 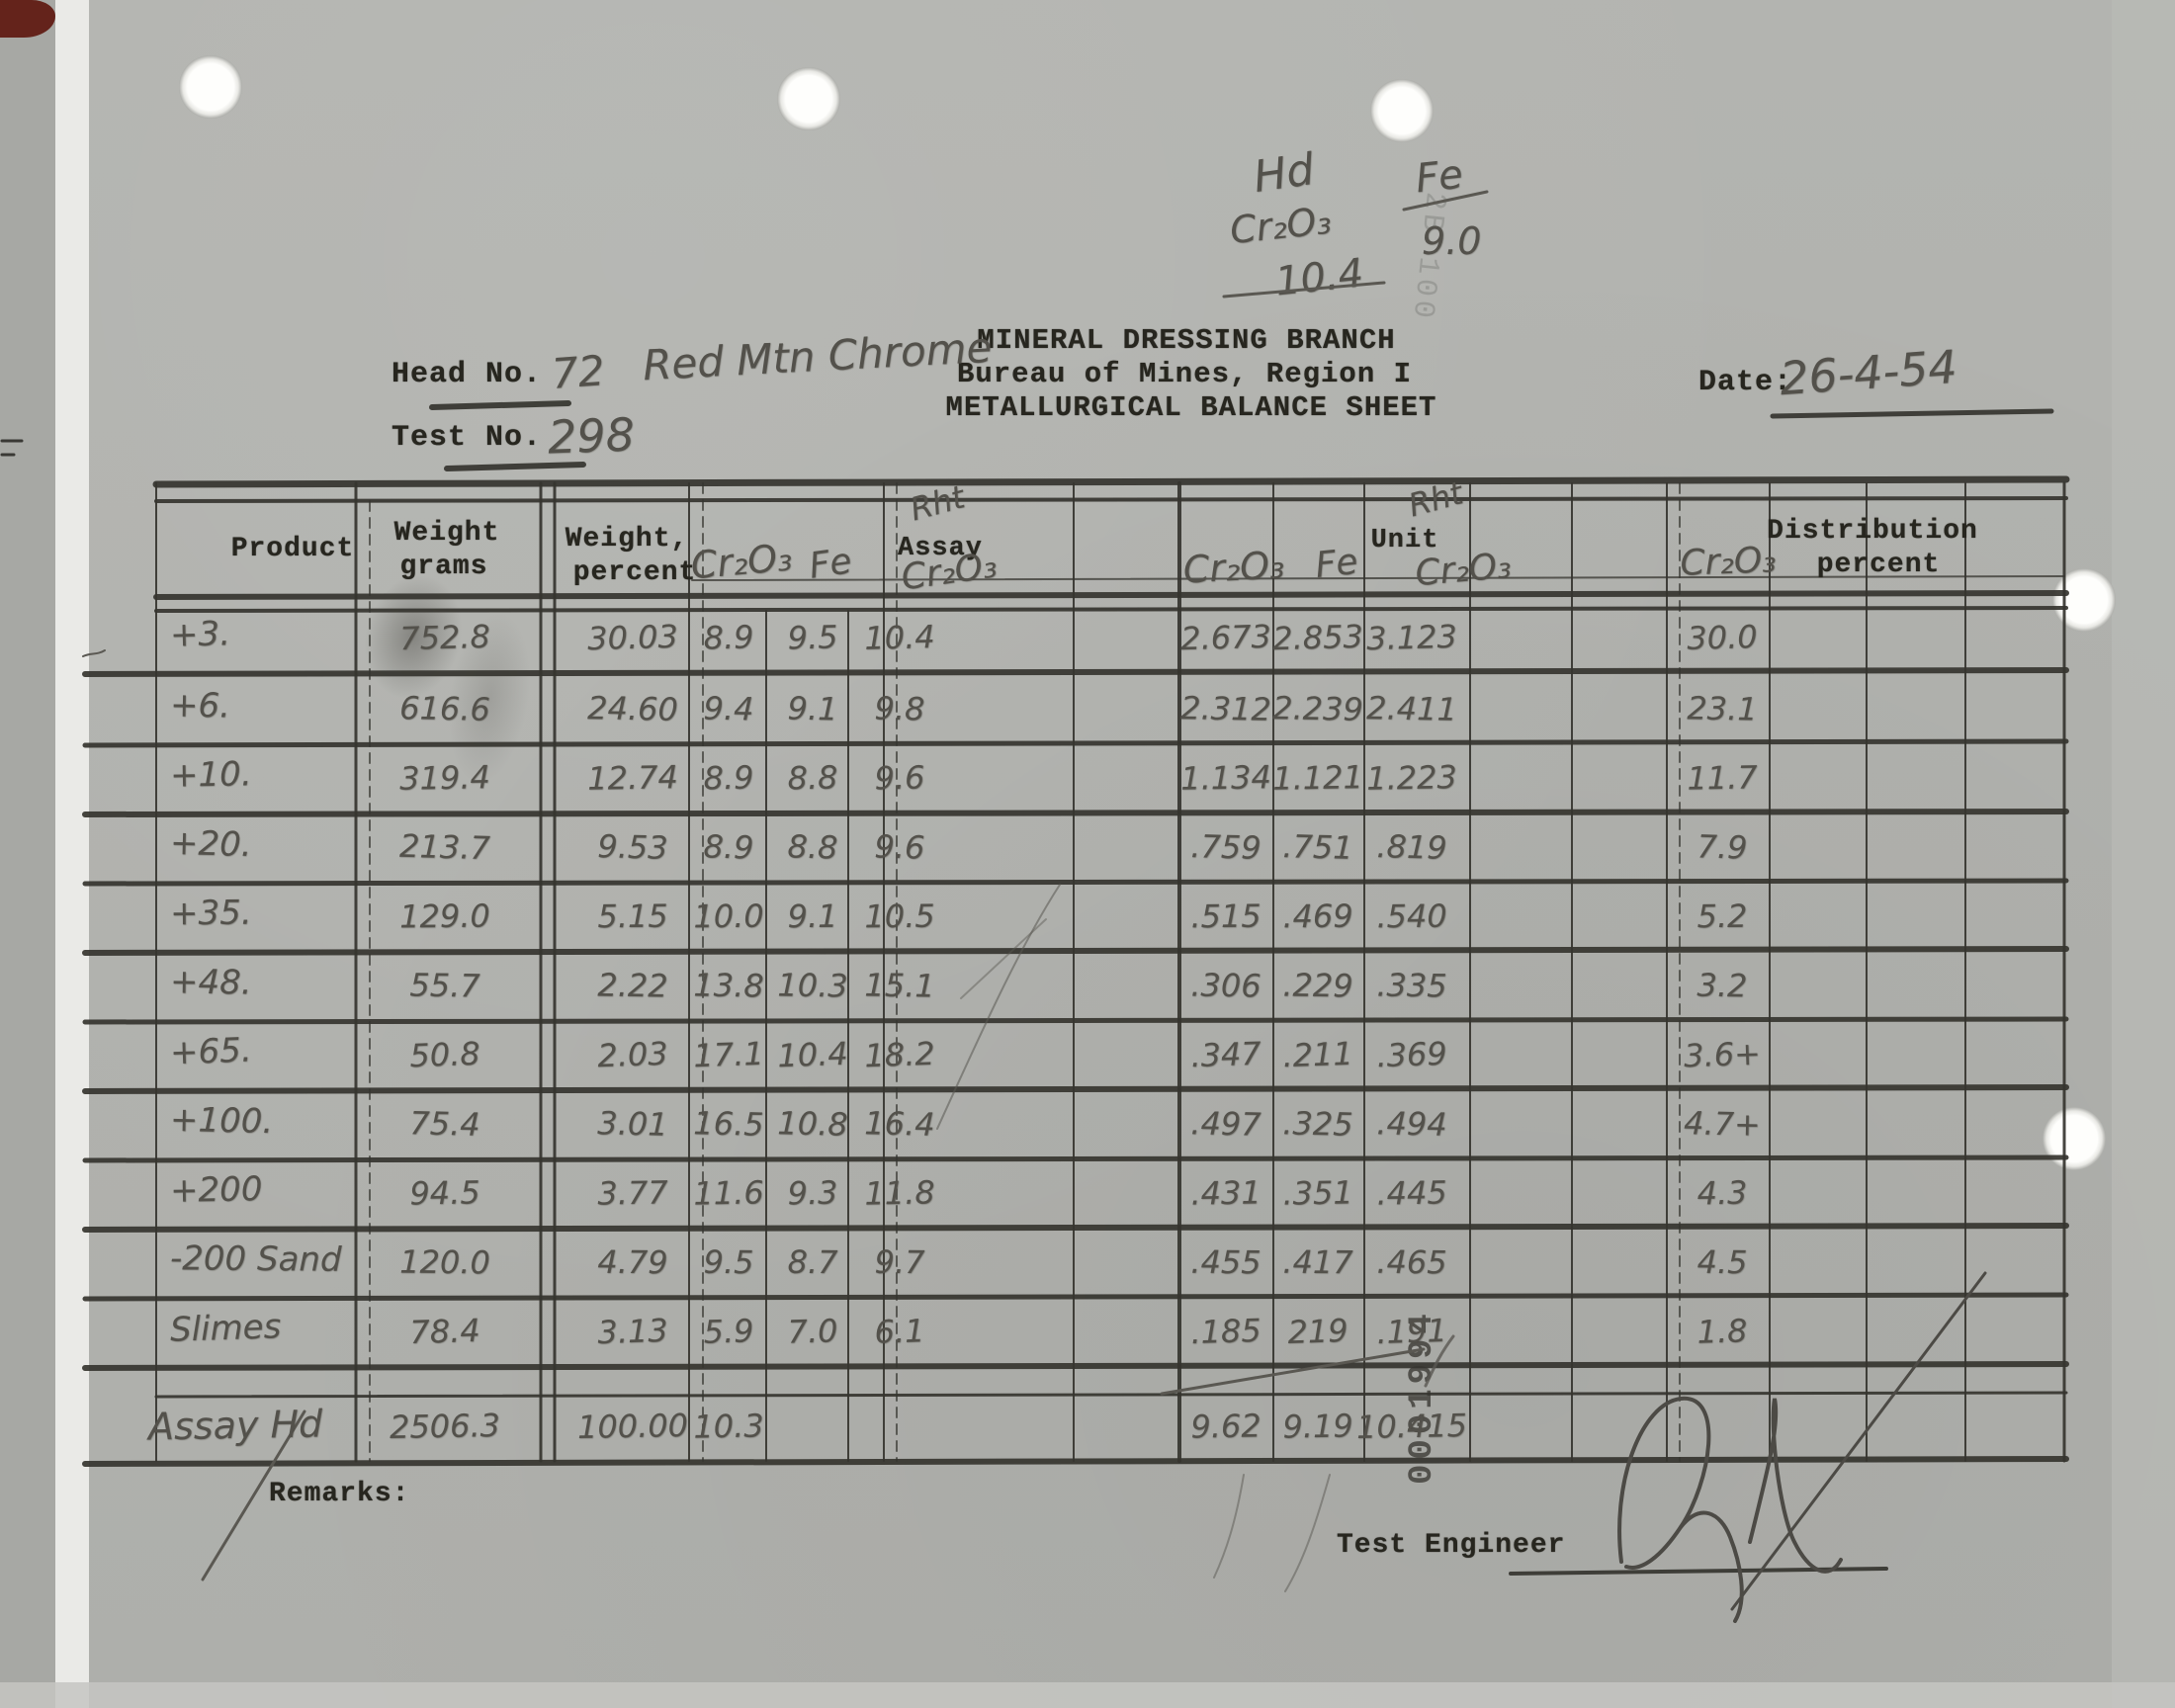 What do you see at coordinates (255, 1259) in the screenshot?
I see `cell-product: -200 Sand` at bounding box center [255, 1259].